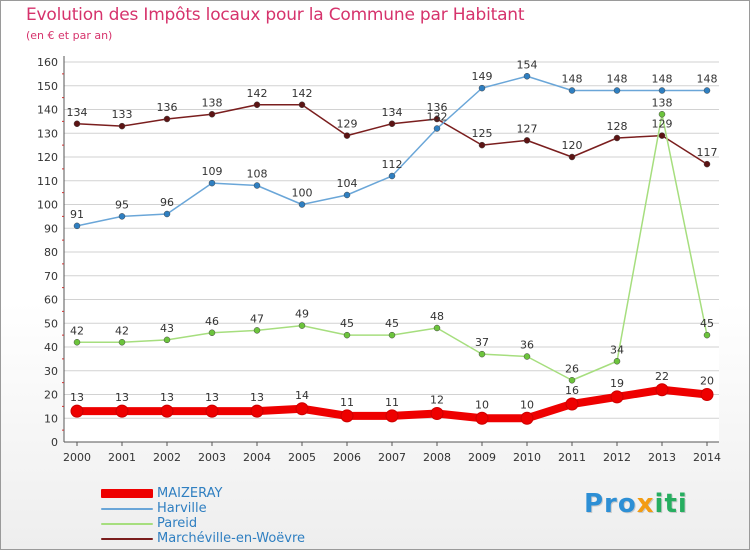 This screenshot has height=551, width=750. I want to click on data-label-pareid-2008: 48, so click(437, 316).